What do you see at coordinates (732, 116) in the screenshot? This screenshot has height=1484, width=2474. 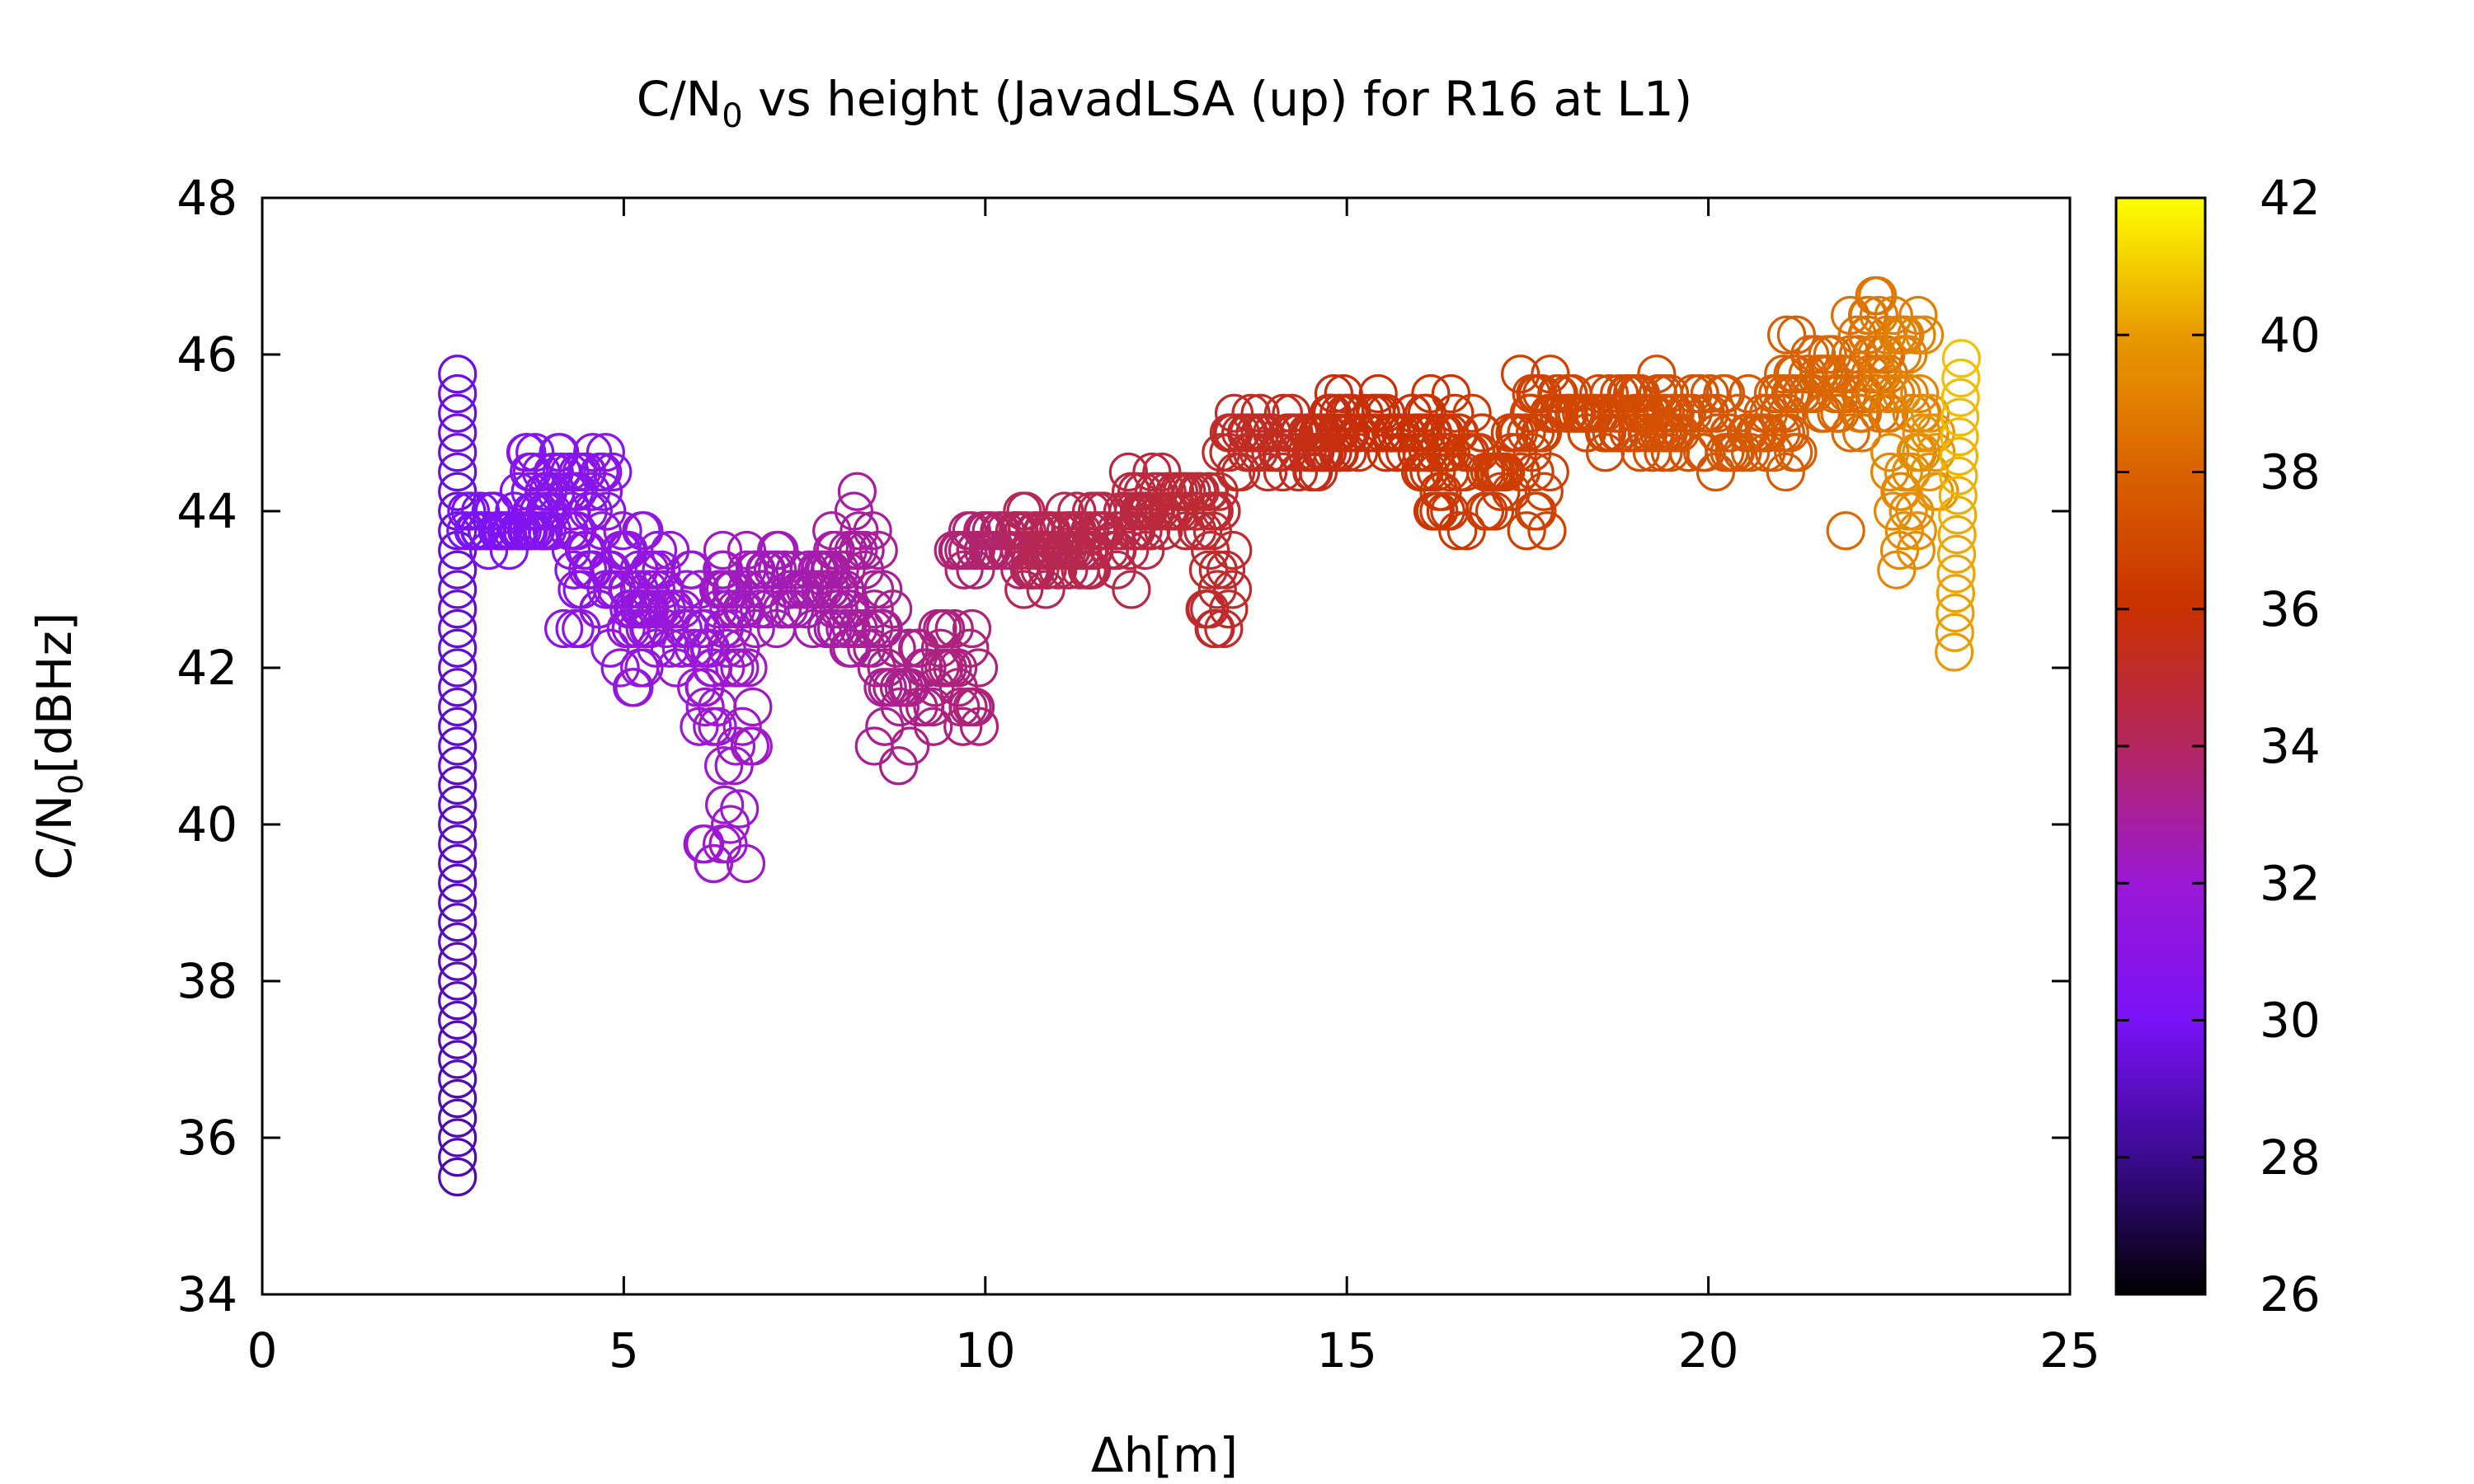 I see `title-subscript: 0` at bounding box center [732, 116].